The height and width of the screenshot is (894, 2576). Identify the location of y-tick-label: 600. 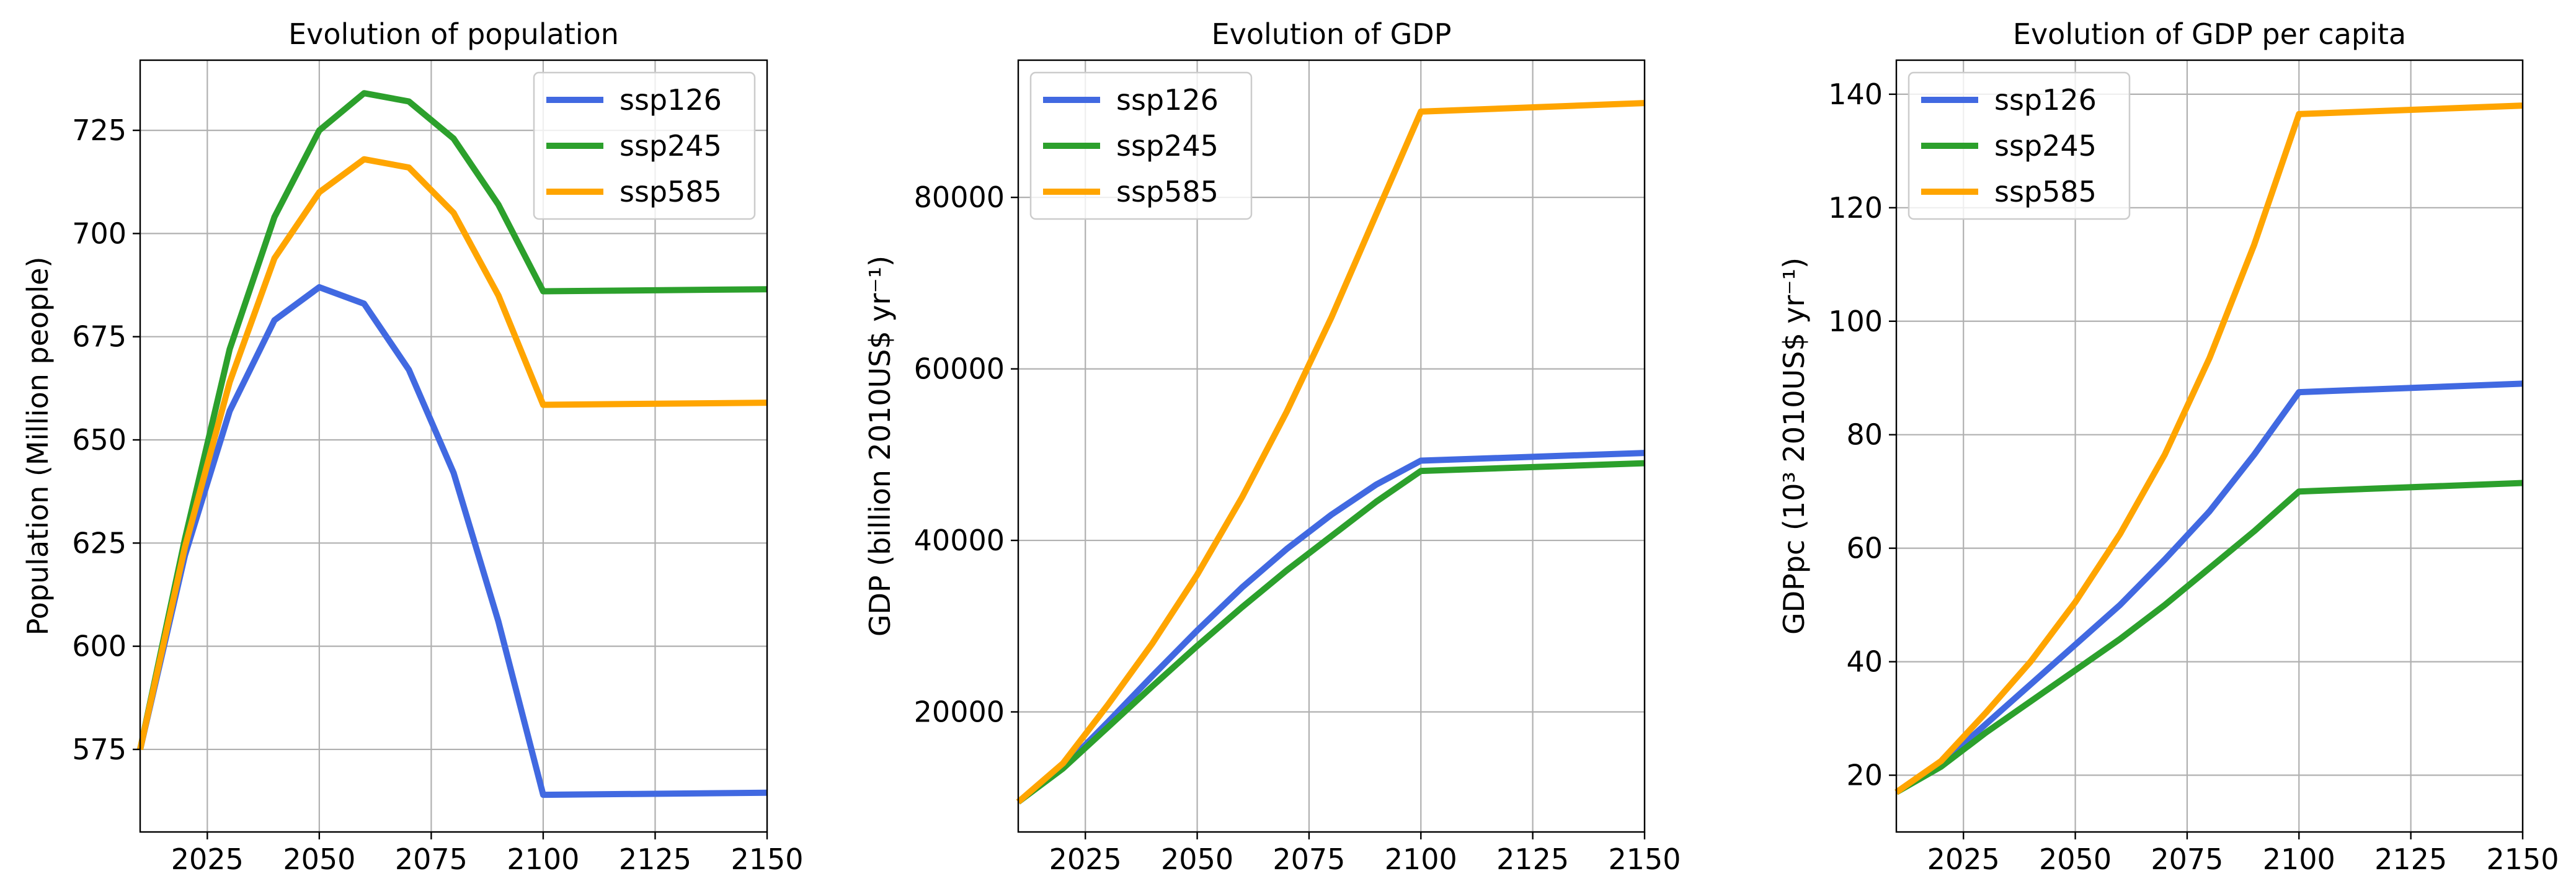
(99, 646).